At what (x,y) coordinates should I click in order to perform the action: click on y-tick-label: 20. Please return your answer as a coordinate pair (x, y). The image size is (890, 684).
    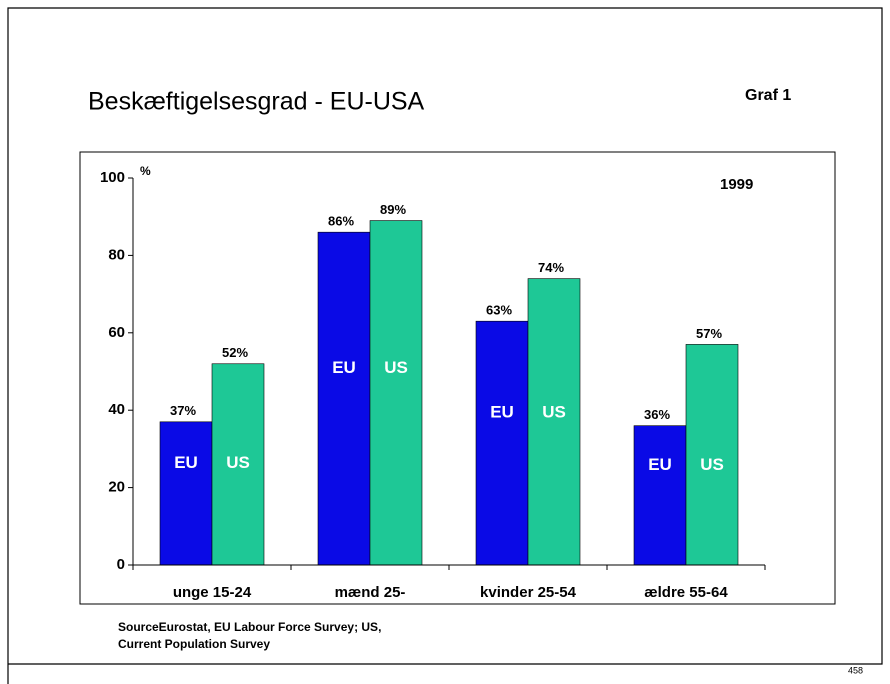
    Looking at the image, I should click on (116, 487).